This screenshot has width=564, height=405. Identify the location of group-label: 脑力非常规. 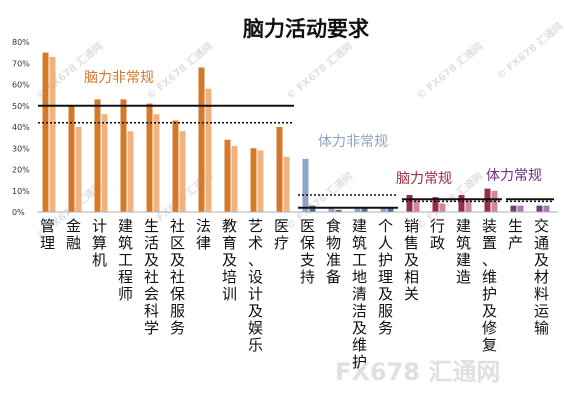
(119, 78).